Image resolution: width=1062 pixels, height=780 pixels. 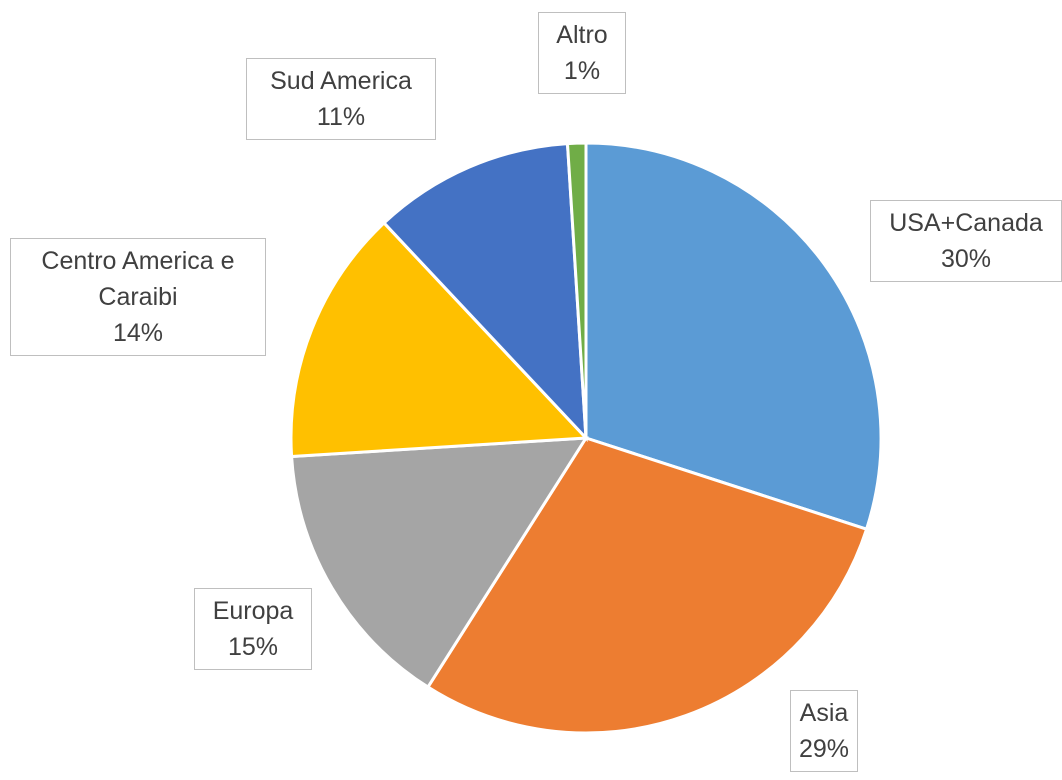 I want to click on label-name: Sud America, so click(x=341, y=81).